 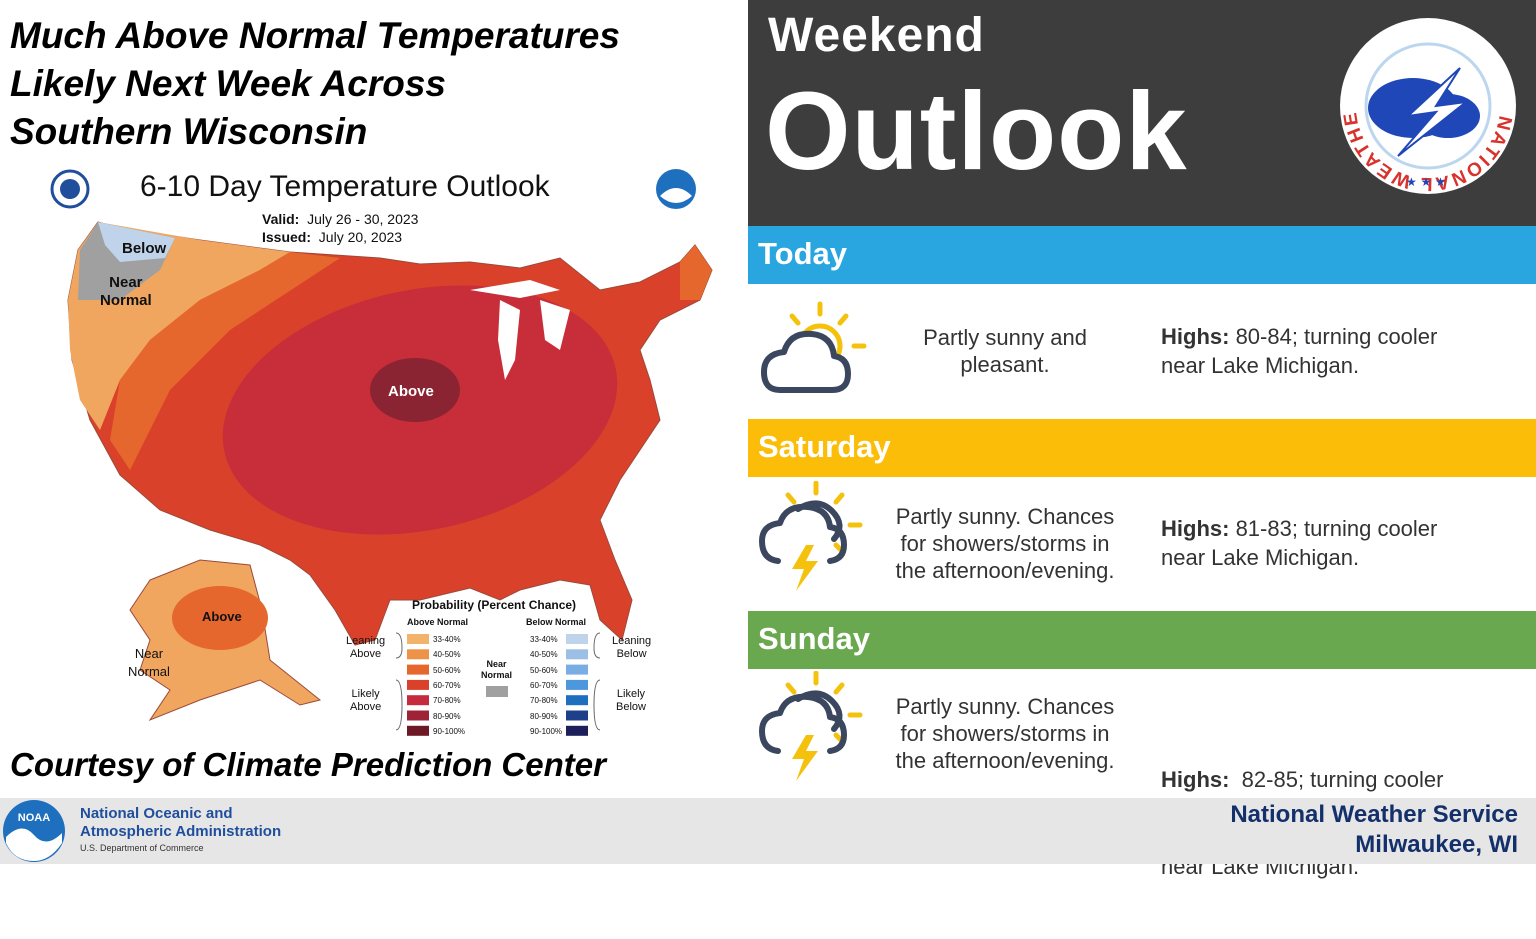 I want to click on valid-label: Valid:, so click(x=281, y=219).